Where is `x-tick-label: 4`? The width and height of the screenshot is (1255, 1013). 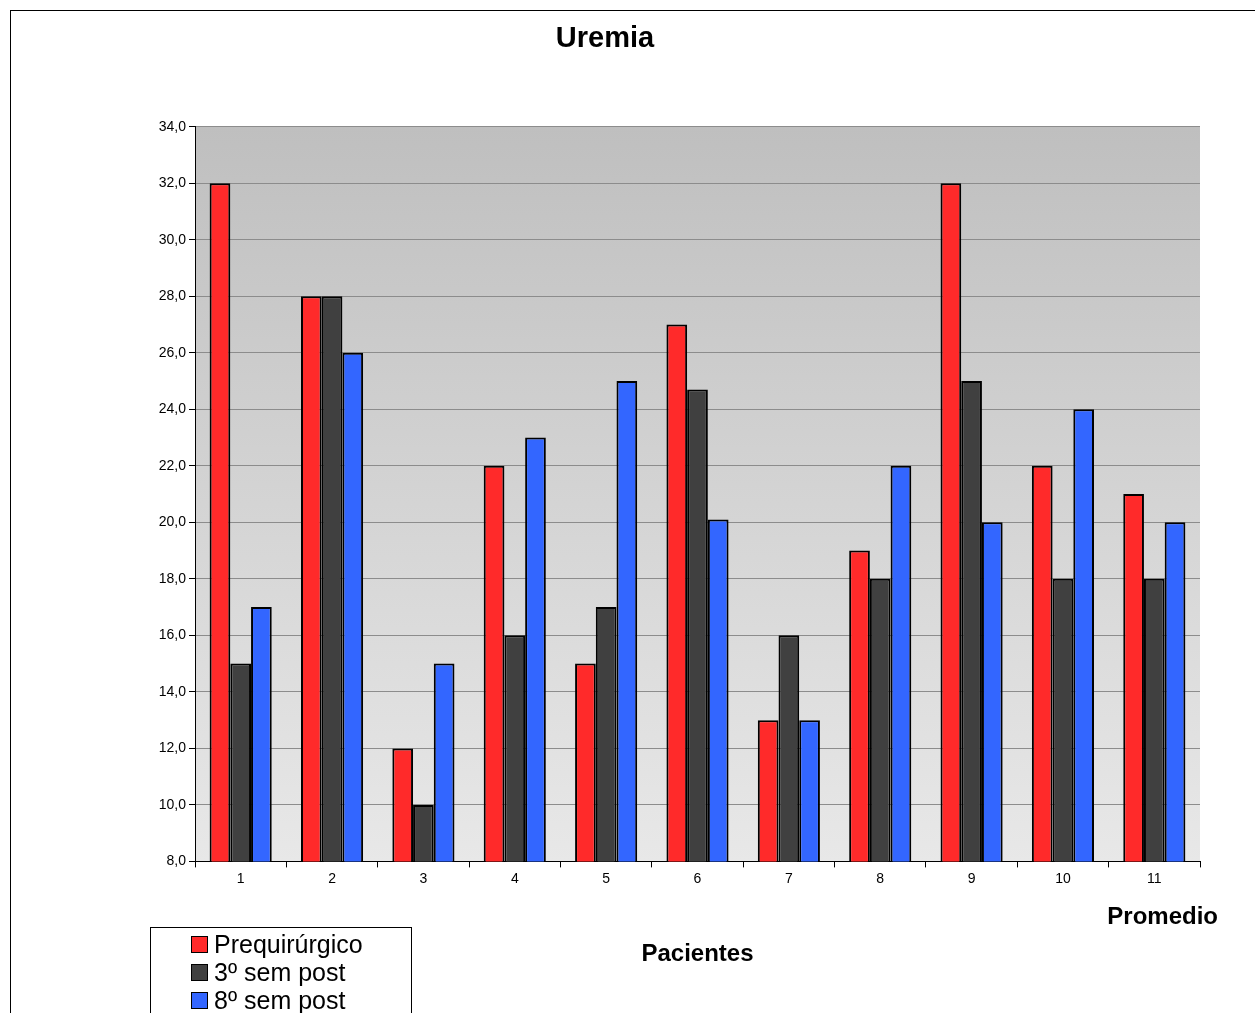
x-tick-label: 4 is located at coordinates (514, 877).